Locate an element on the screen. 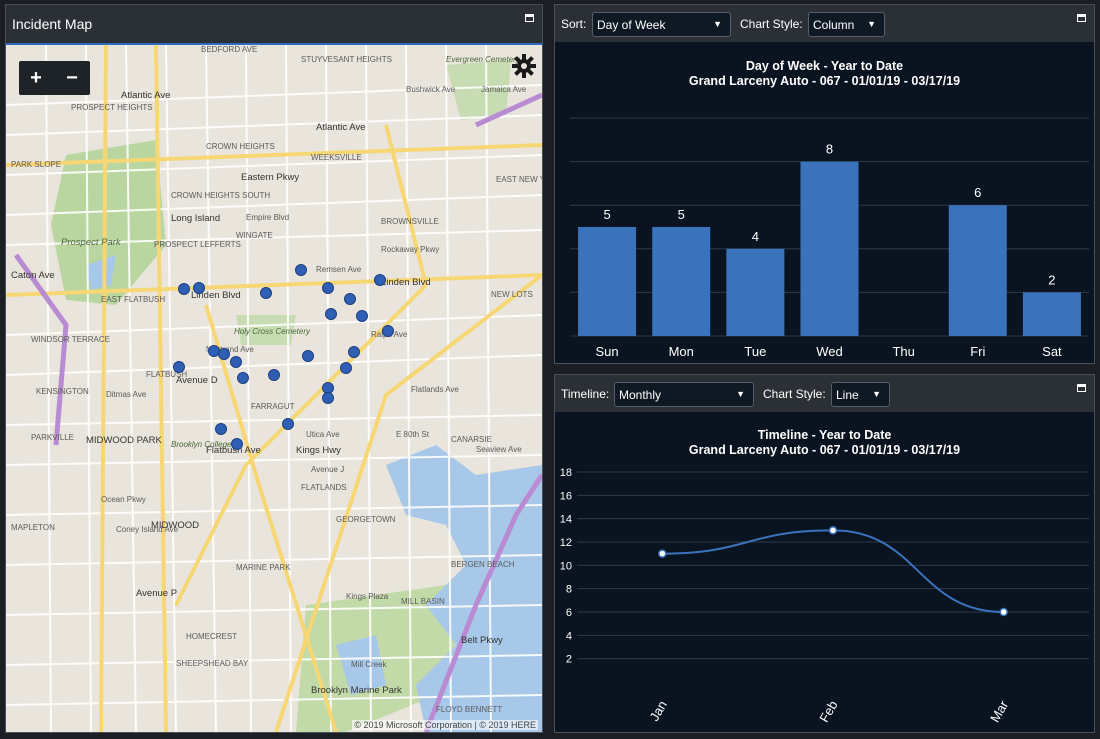 This screenshot has width=1100, height=739. gear-icon is located at coordinates (524, 66).